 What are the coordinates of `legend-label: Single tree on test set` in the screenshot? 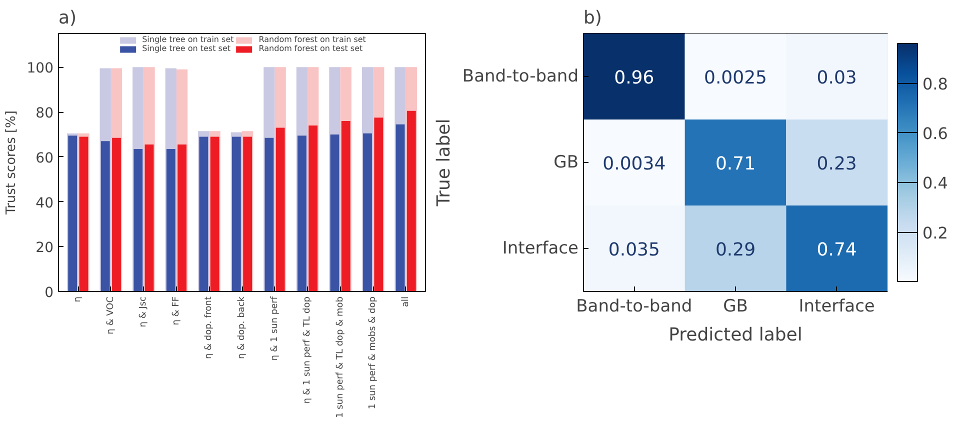 It's located at (186, 48).